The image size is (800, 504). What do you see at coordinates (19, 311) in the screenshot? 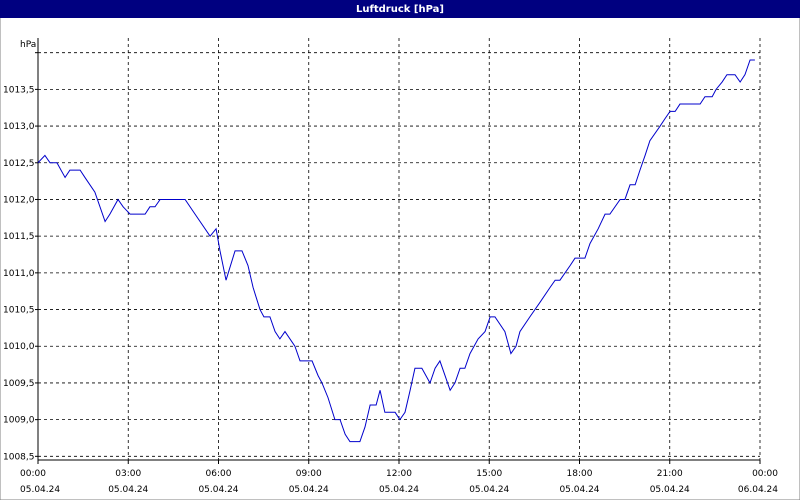
I see `y-tick-label: 1010,5` at bounding box center [19, 311].